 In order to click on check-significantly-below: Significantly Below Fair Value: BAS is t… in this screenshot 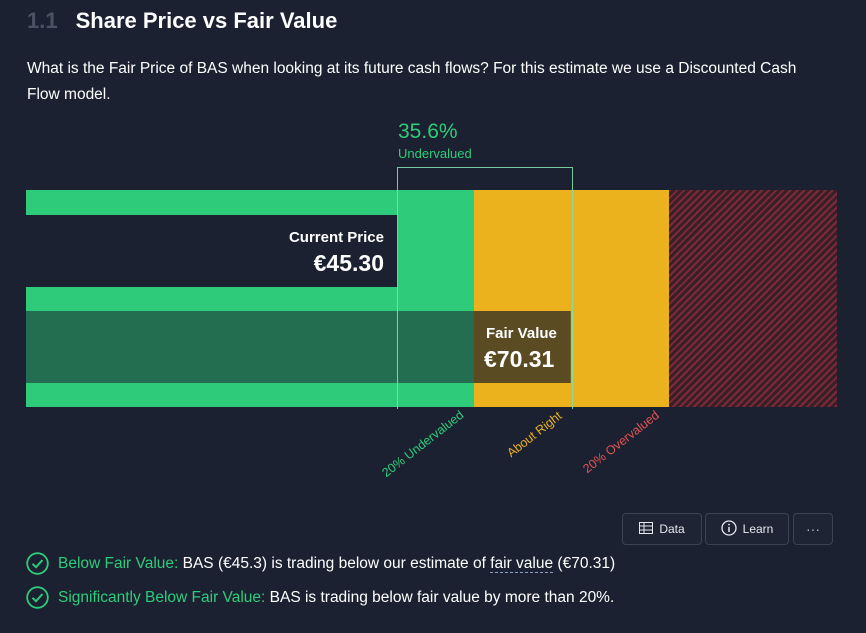, I will do `click(336, 598)`.